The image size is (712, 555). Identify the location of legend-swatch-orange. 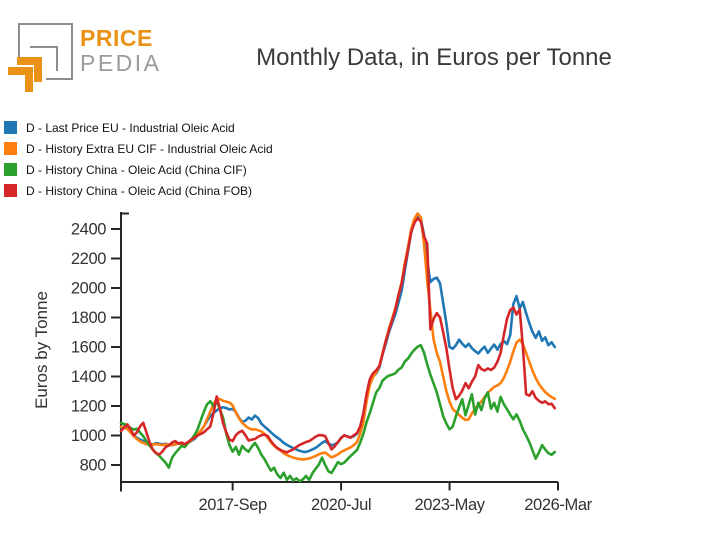
(10, 148).